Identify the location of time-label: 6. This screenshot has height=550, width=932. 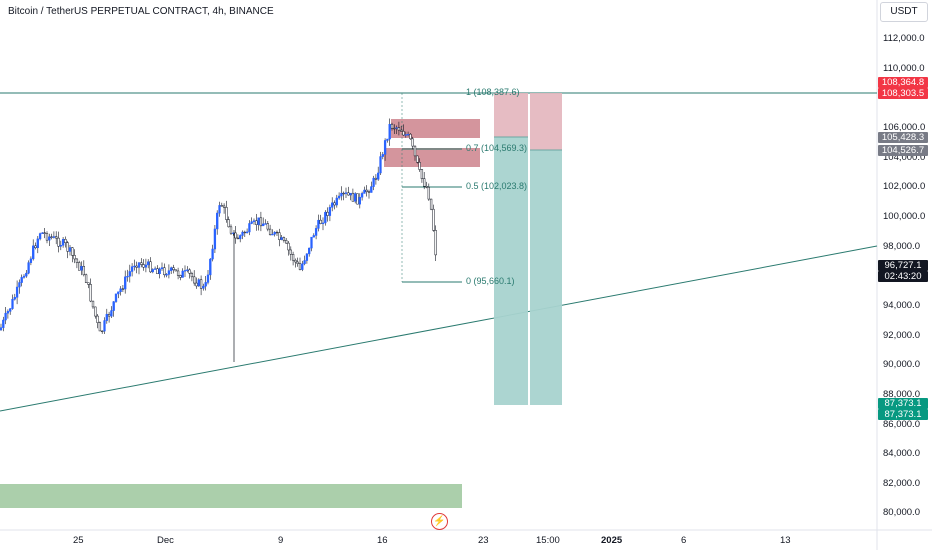
(684, 540).